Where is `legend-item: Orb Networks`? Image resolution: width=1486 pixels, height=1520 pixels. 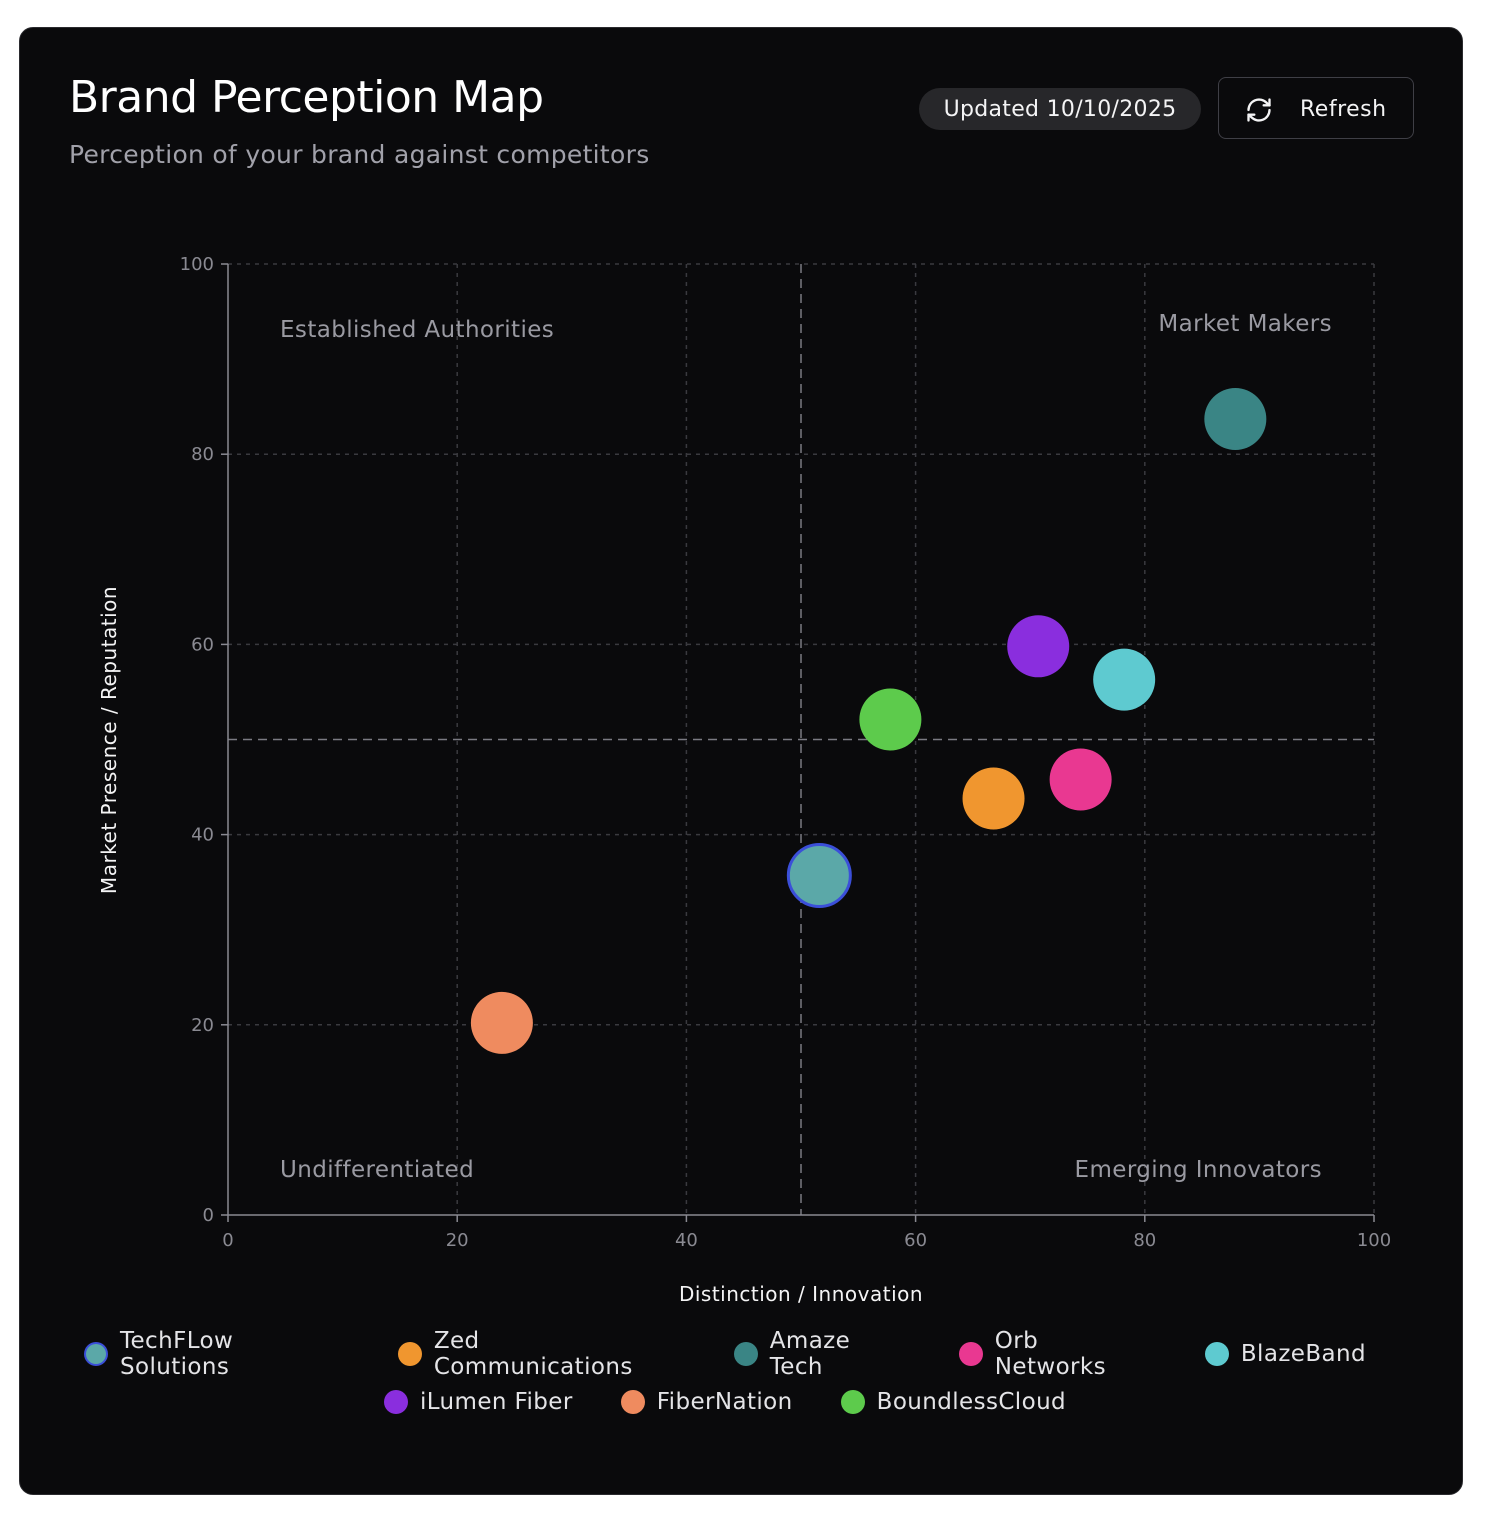 legend-item: Orb Networks is located at coordinates (1057, 1354).